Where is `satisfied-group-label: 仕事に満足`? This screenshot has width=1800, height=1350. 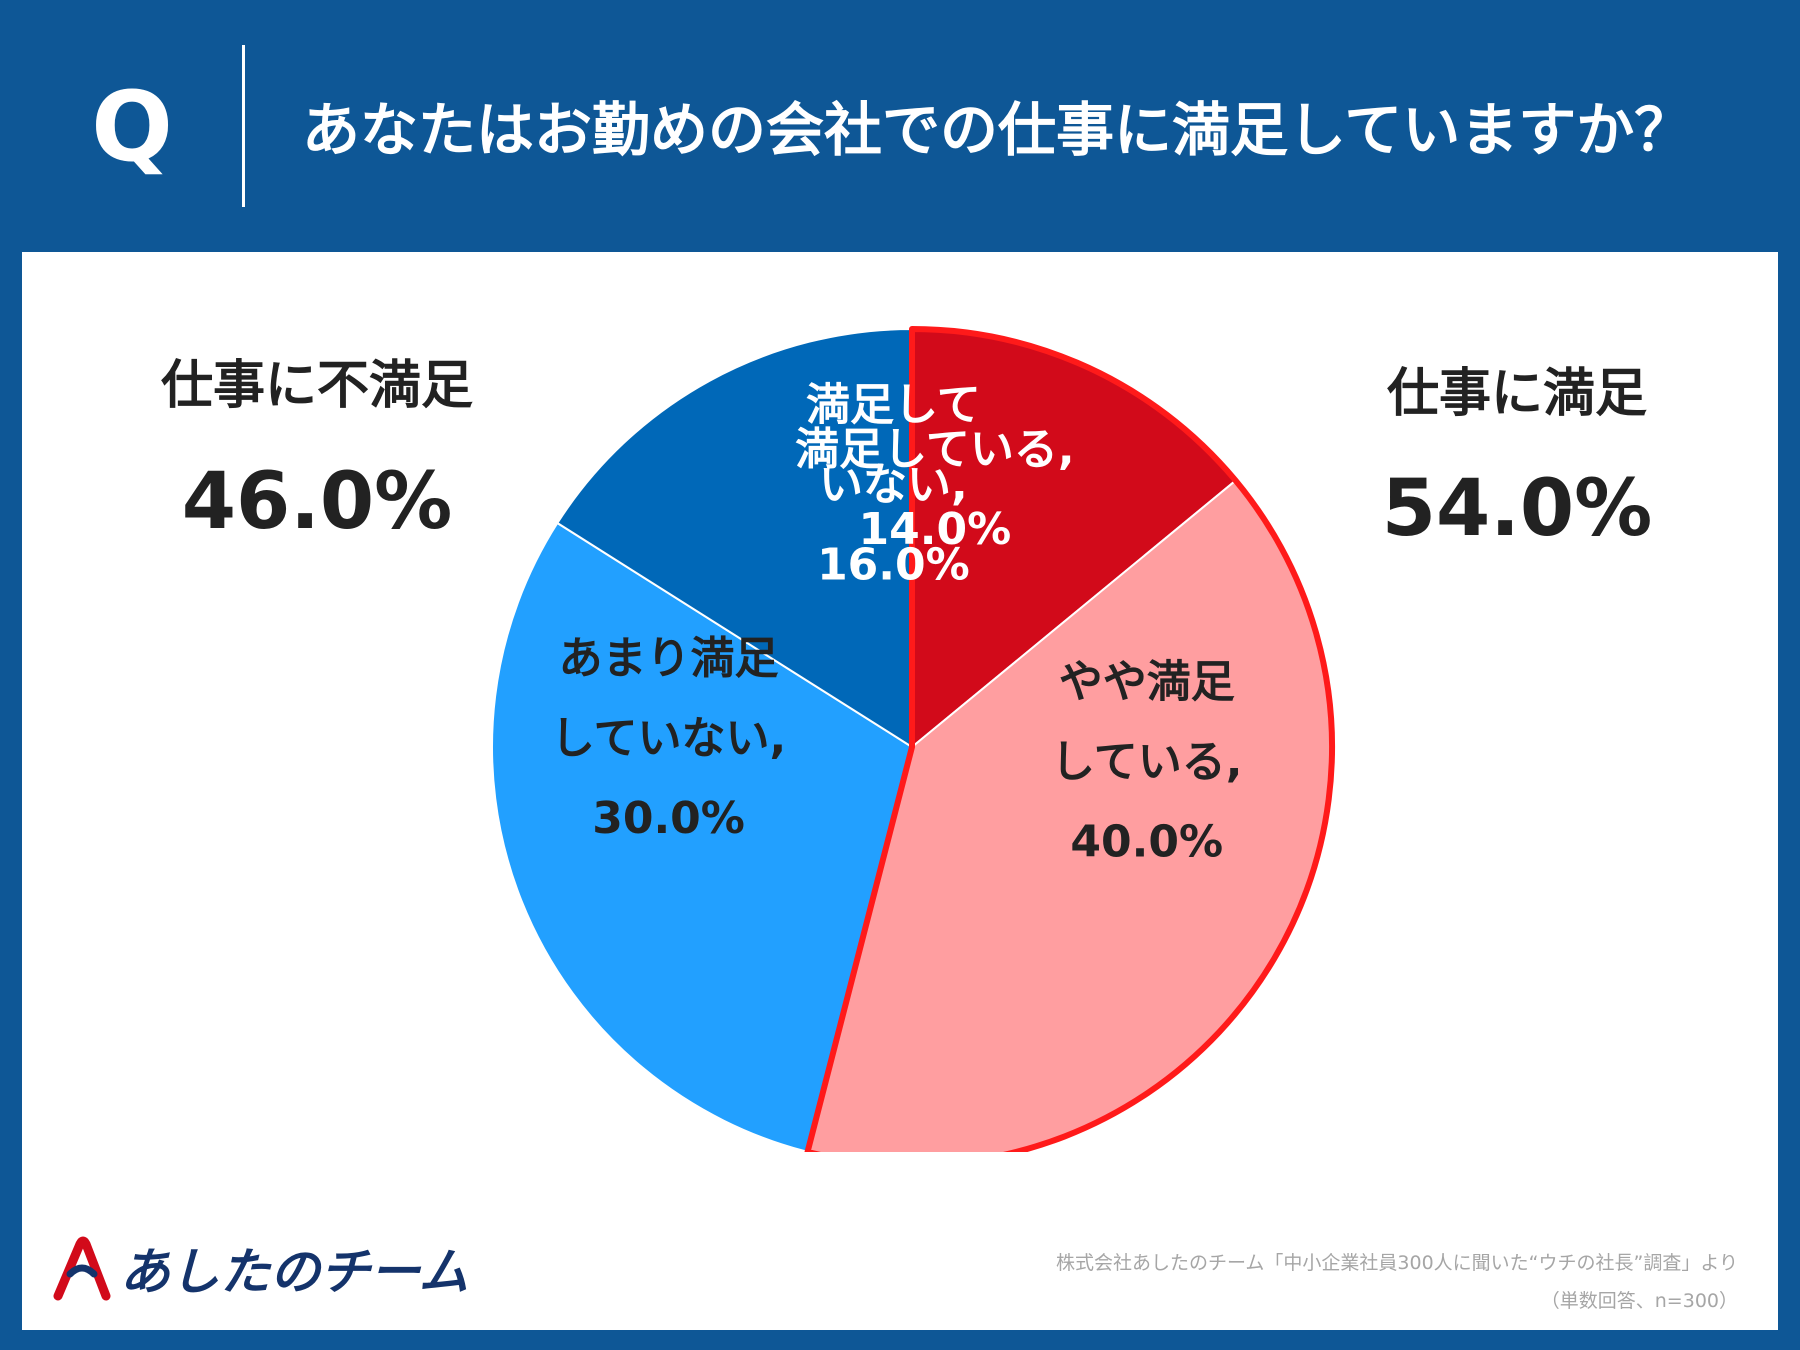 satisfied-group-label: 仕事に満足 is located at coordinates (1516, 394).